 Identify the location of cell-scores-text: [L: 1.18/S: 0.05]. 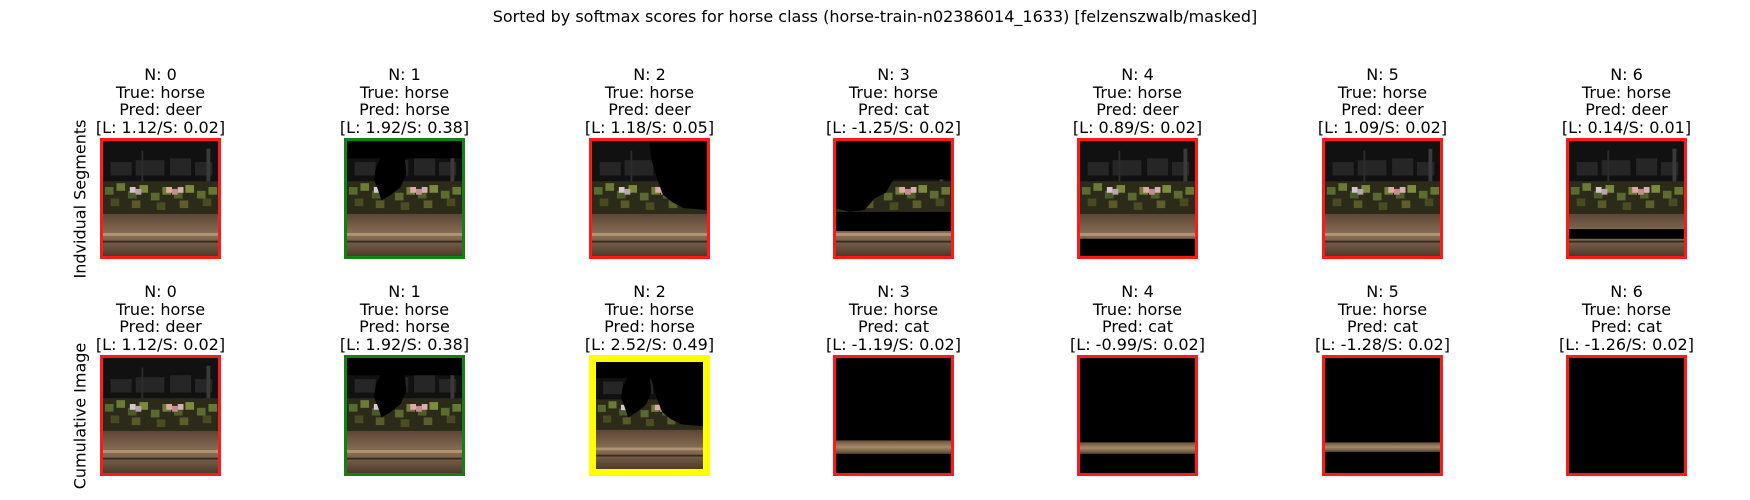
(649, 127).